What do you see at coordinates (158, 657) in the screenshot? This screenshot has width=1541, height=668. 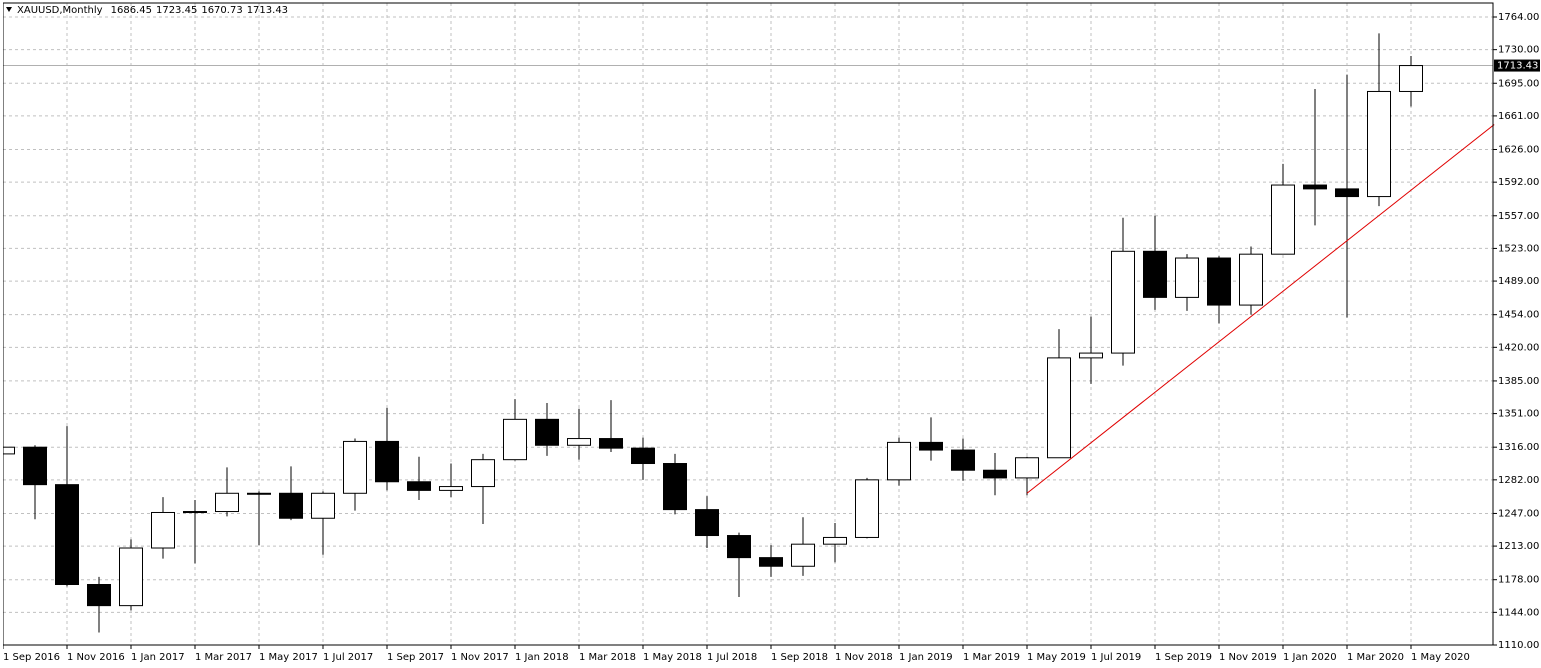 I see `x-tick-label: 1 Jan 2017` at bounding box center [158, 657].